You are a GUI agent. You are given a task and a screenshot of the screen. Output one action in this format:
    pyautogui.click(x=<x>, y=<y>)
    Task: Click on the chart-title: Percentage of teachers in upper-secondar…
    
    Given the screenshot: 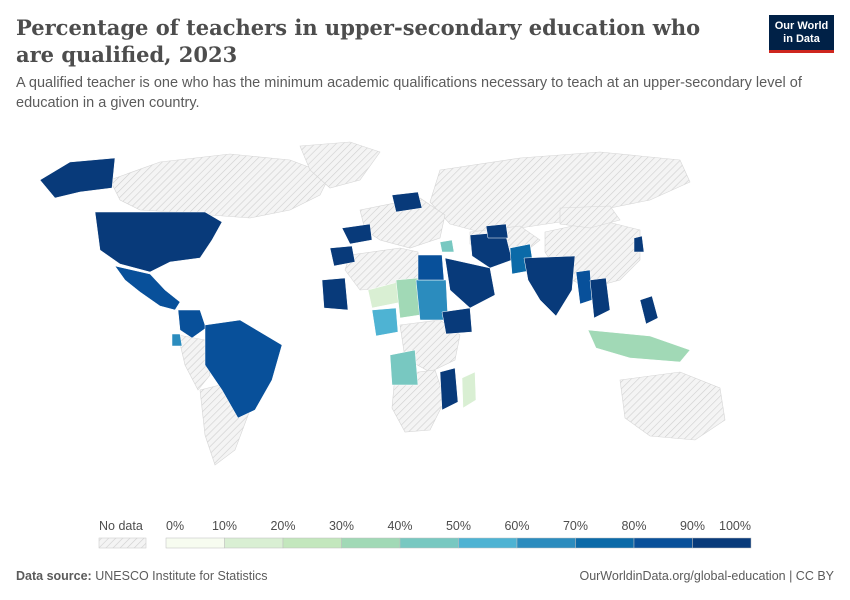 What is the action you would take?
    pyautogui.click(x=358, y=41)
    